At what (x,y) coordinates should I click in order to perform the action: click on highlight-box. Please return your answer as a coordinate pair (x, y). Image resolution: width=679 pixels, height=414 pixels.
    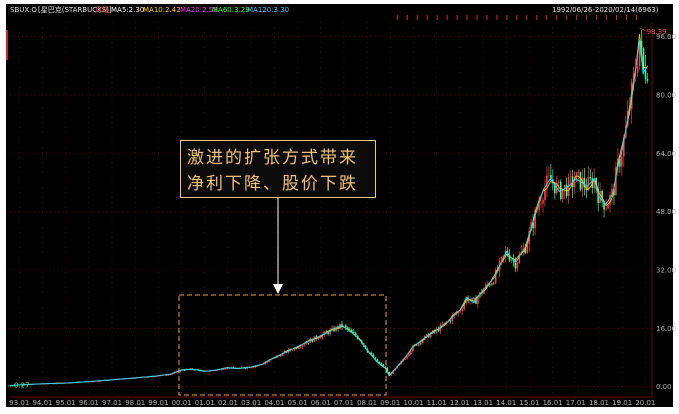
    Looking at the image, I should click on (282, 345).